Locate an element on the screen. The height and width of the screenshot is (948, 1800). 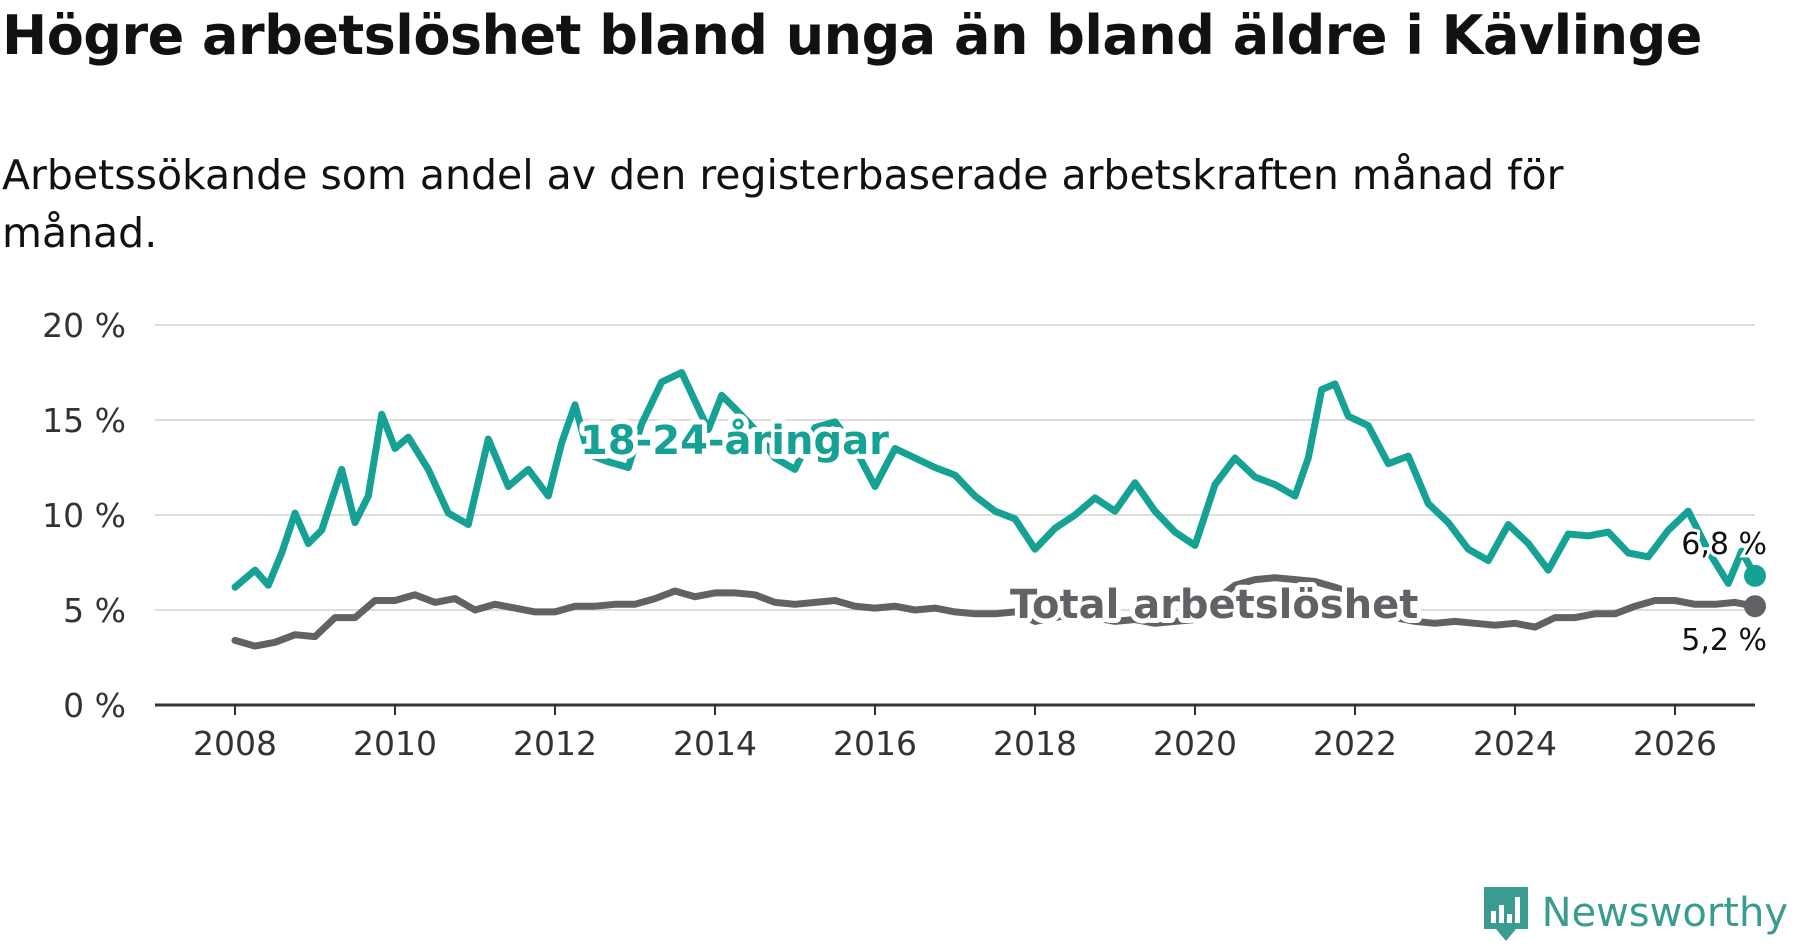
x-tick-label: 2010 is located at coordinates (395, 743).